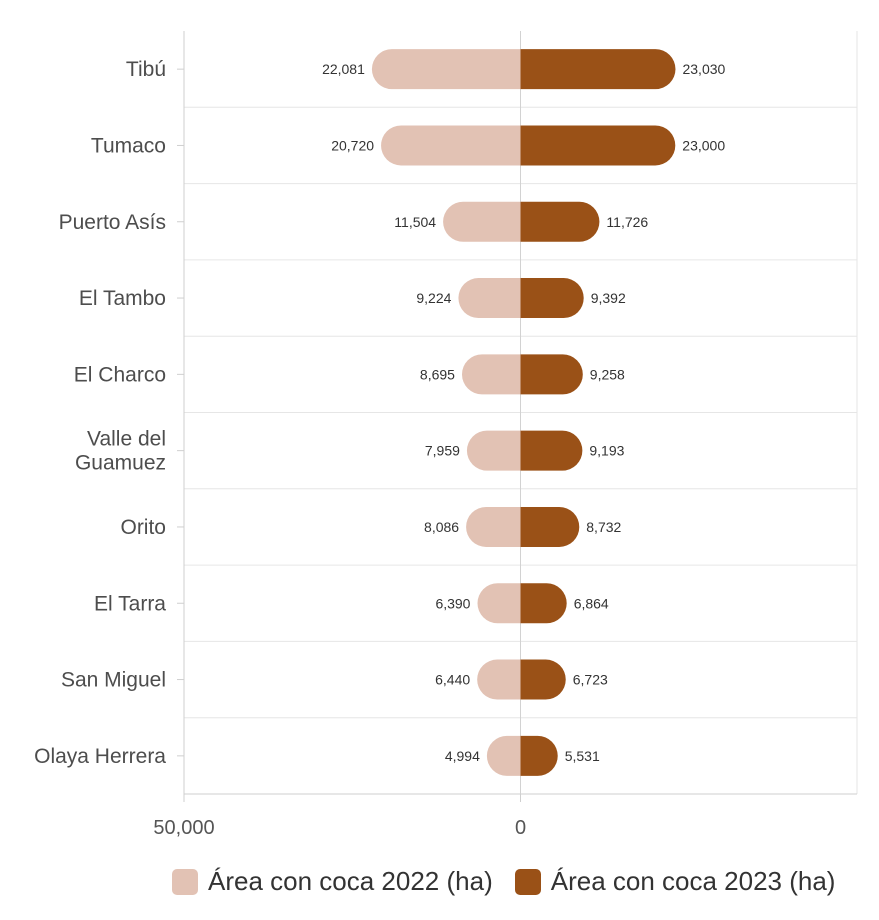 This screenshot has width=879, height=920. I want to click on bar-2023-puerto-asis, so click(560, 221).